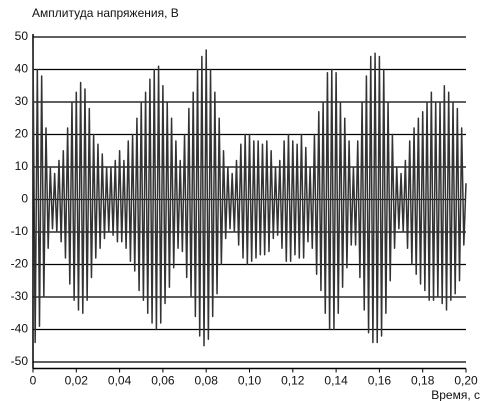  Describe the element at coordinates (22, 36) in the screenshot. I see `y-tick-label: 50` at that location.